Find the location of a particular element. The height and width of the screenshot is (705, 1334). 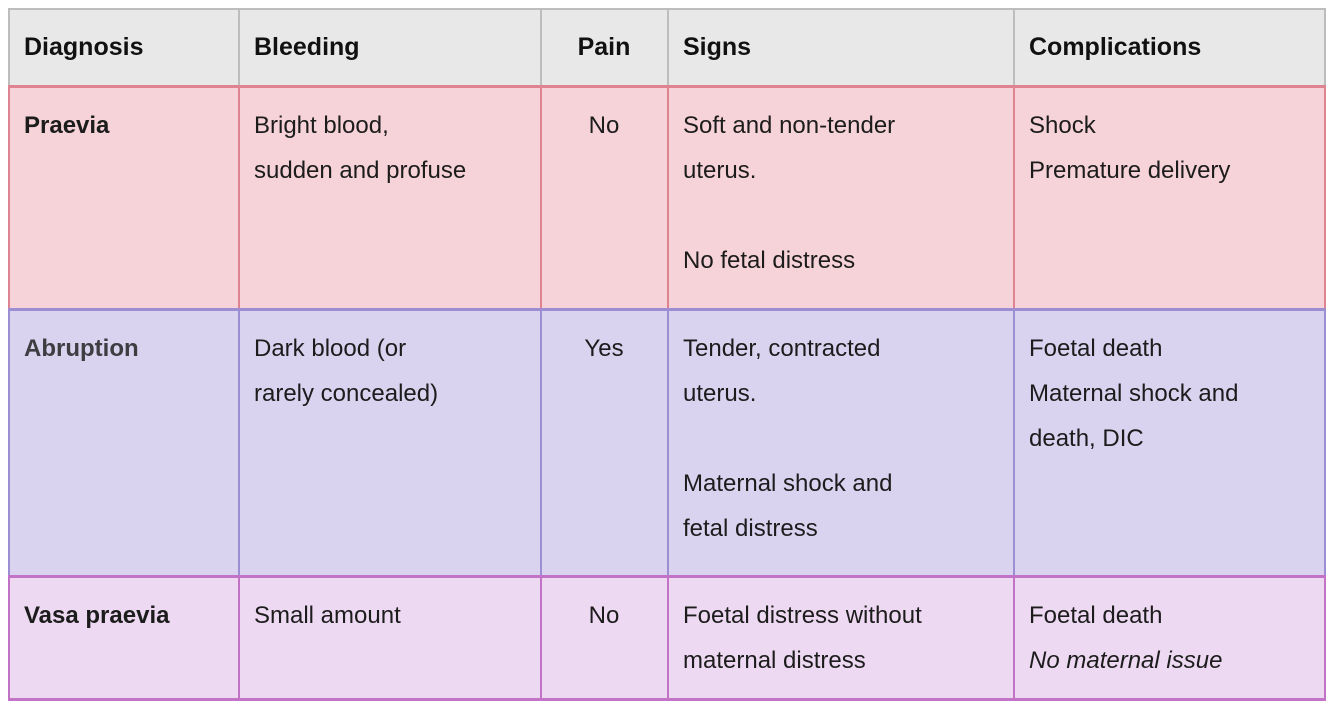

cell-line: No maternal issue is located at coordinates (1126, 660).